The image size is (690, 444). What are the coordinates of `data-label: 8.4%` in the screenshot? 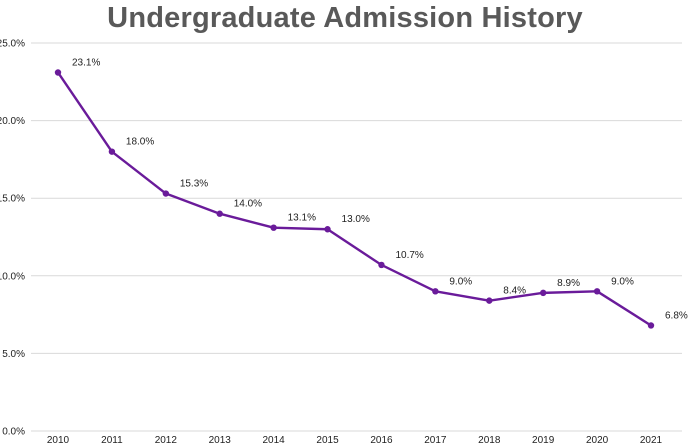 It's located at (514, 291).